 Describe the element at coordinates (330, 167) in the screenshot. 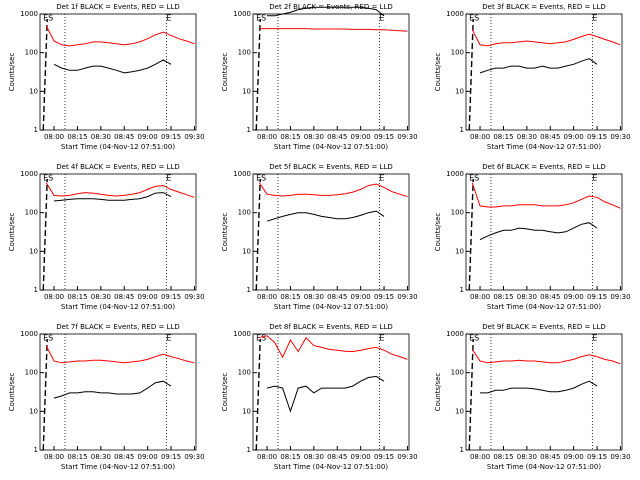

I see `chart-title: Det 5f BLACK = Events, RED = LLD` at that location.